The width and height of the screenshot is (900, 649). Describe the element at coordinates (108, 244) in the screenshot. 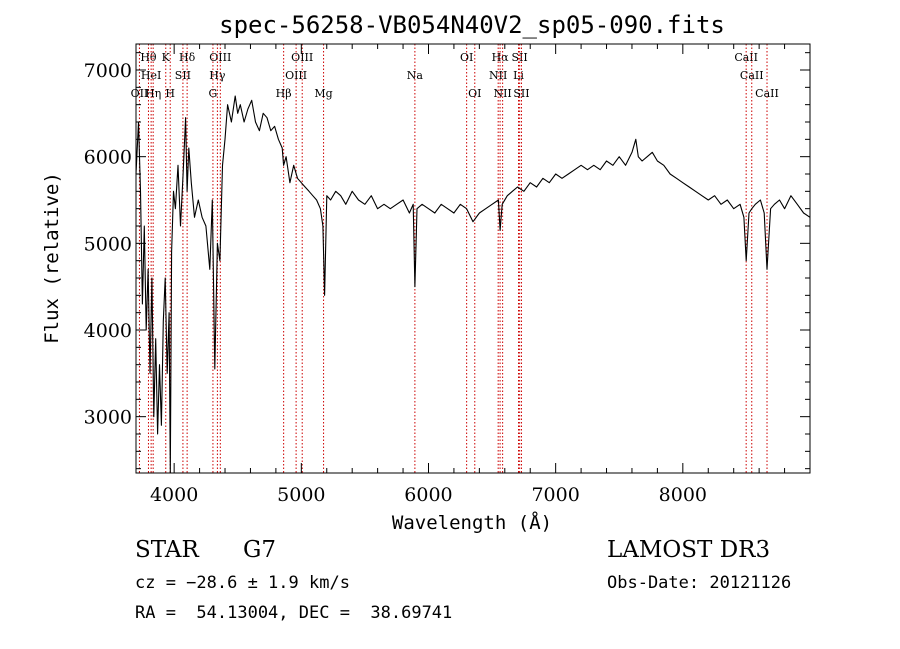

I see `y-tick-label: 5000` at that location.